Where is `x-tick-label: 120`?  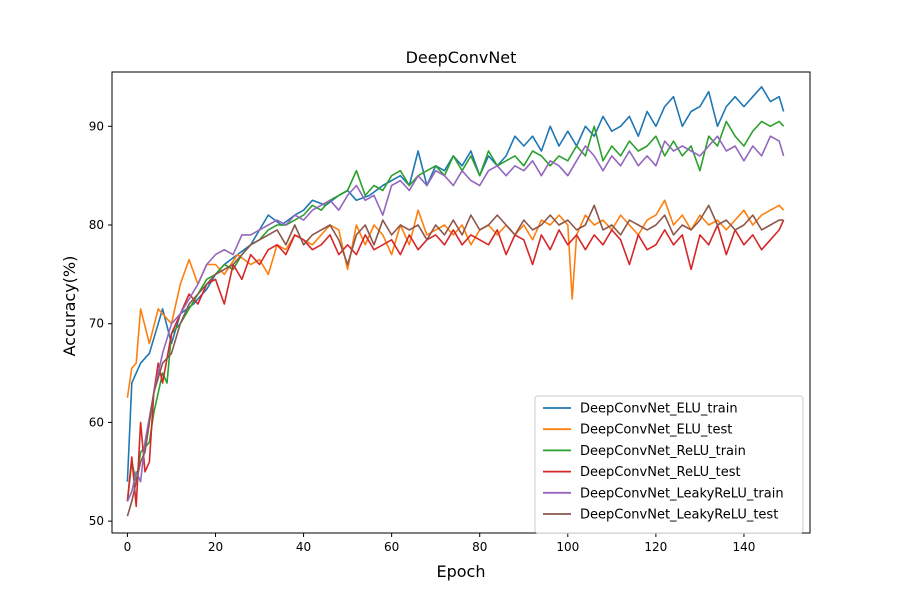
x-tick-label: 120 is located at coordinates (655, 547).